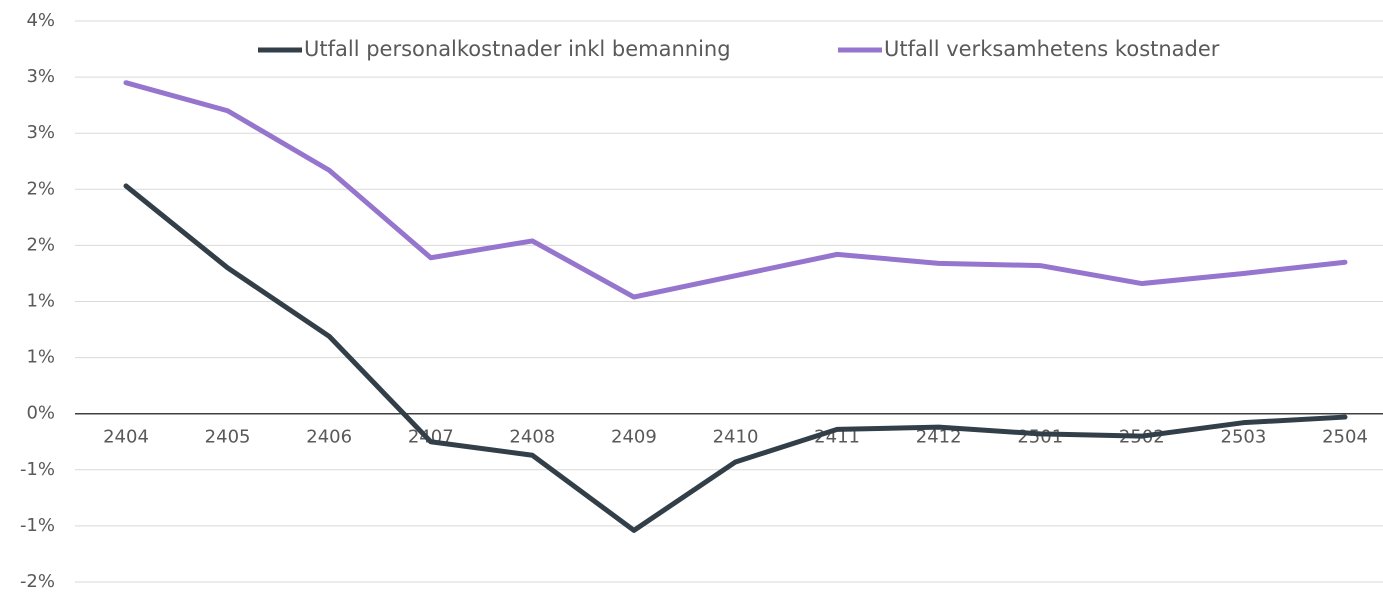 This screenshot has width=1383, height=596. What do you see at coordinates (736, 437) in the screenshot?
I see `x-tick-label: 2410` at bounding box center [736, 437].